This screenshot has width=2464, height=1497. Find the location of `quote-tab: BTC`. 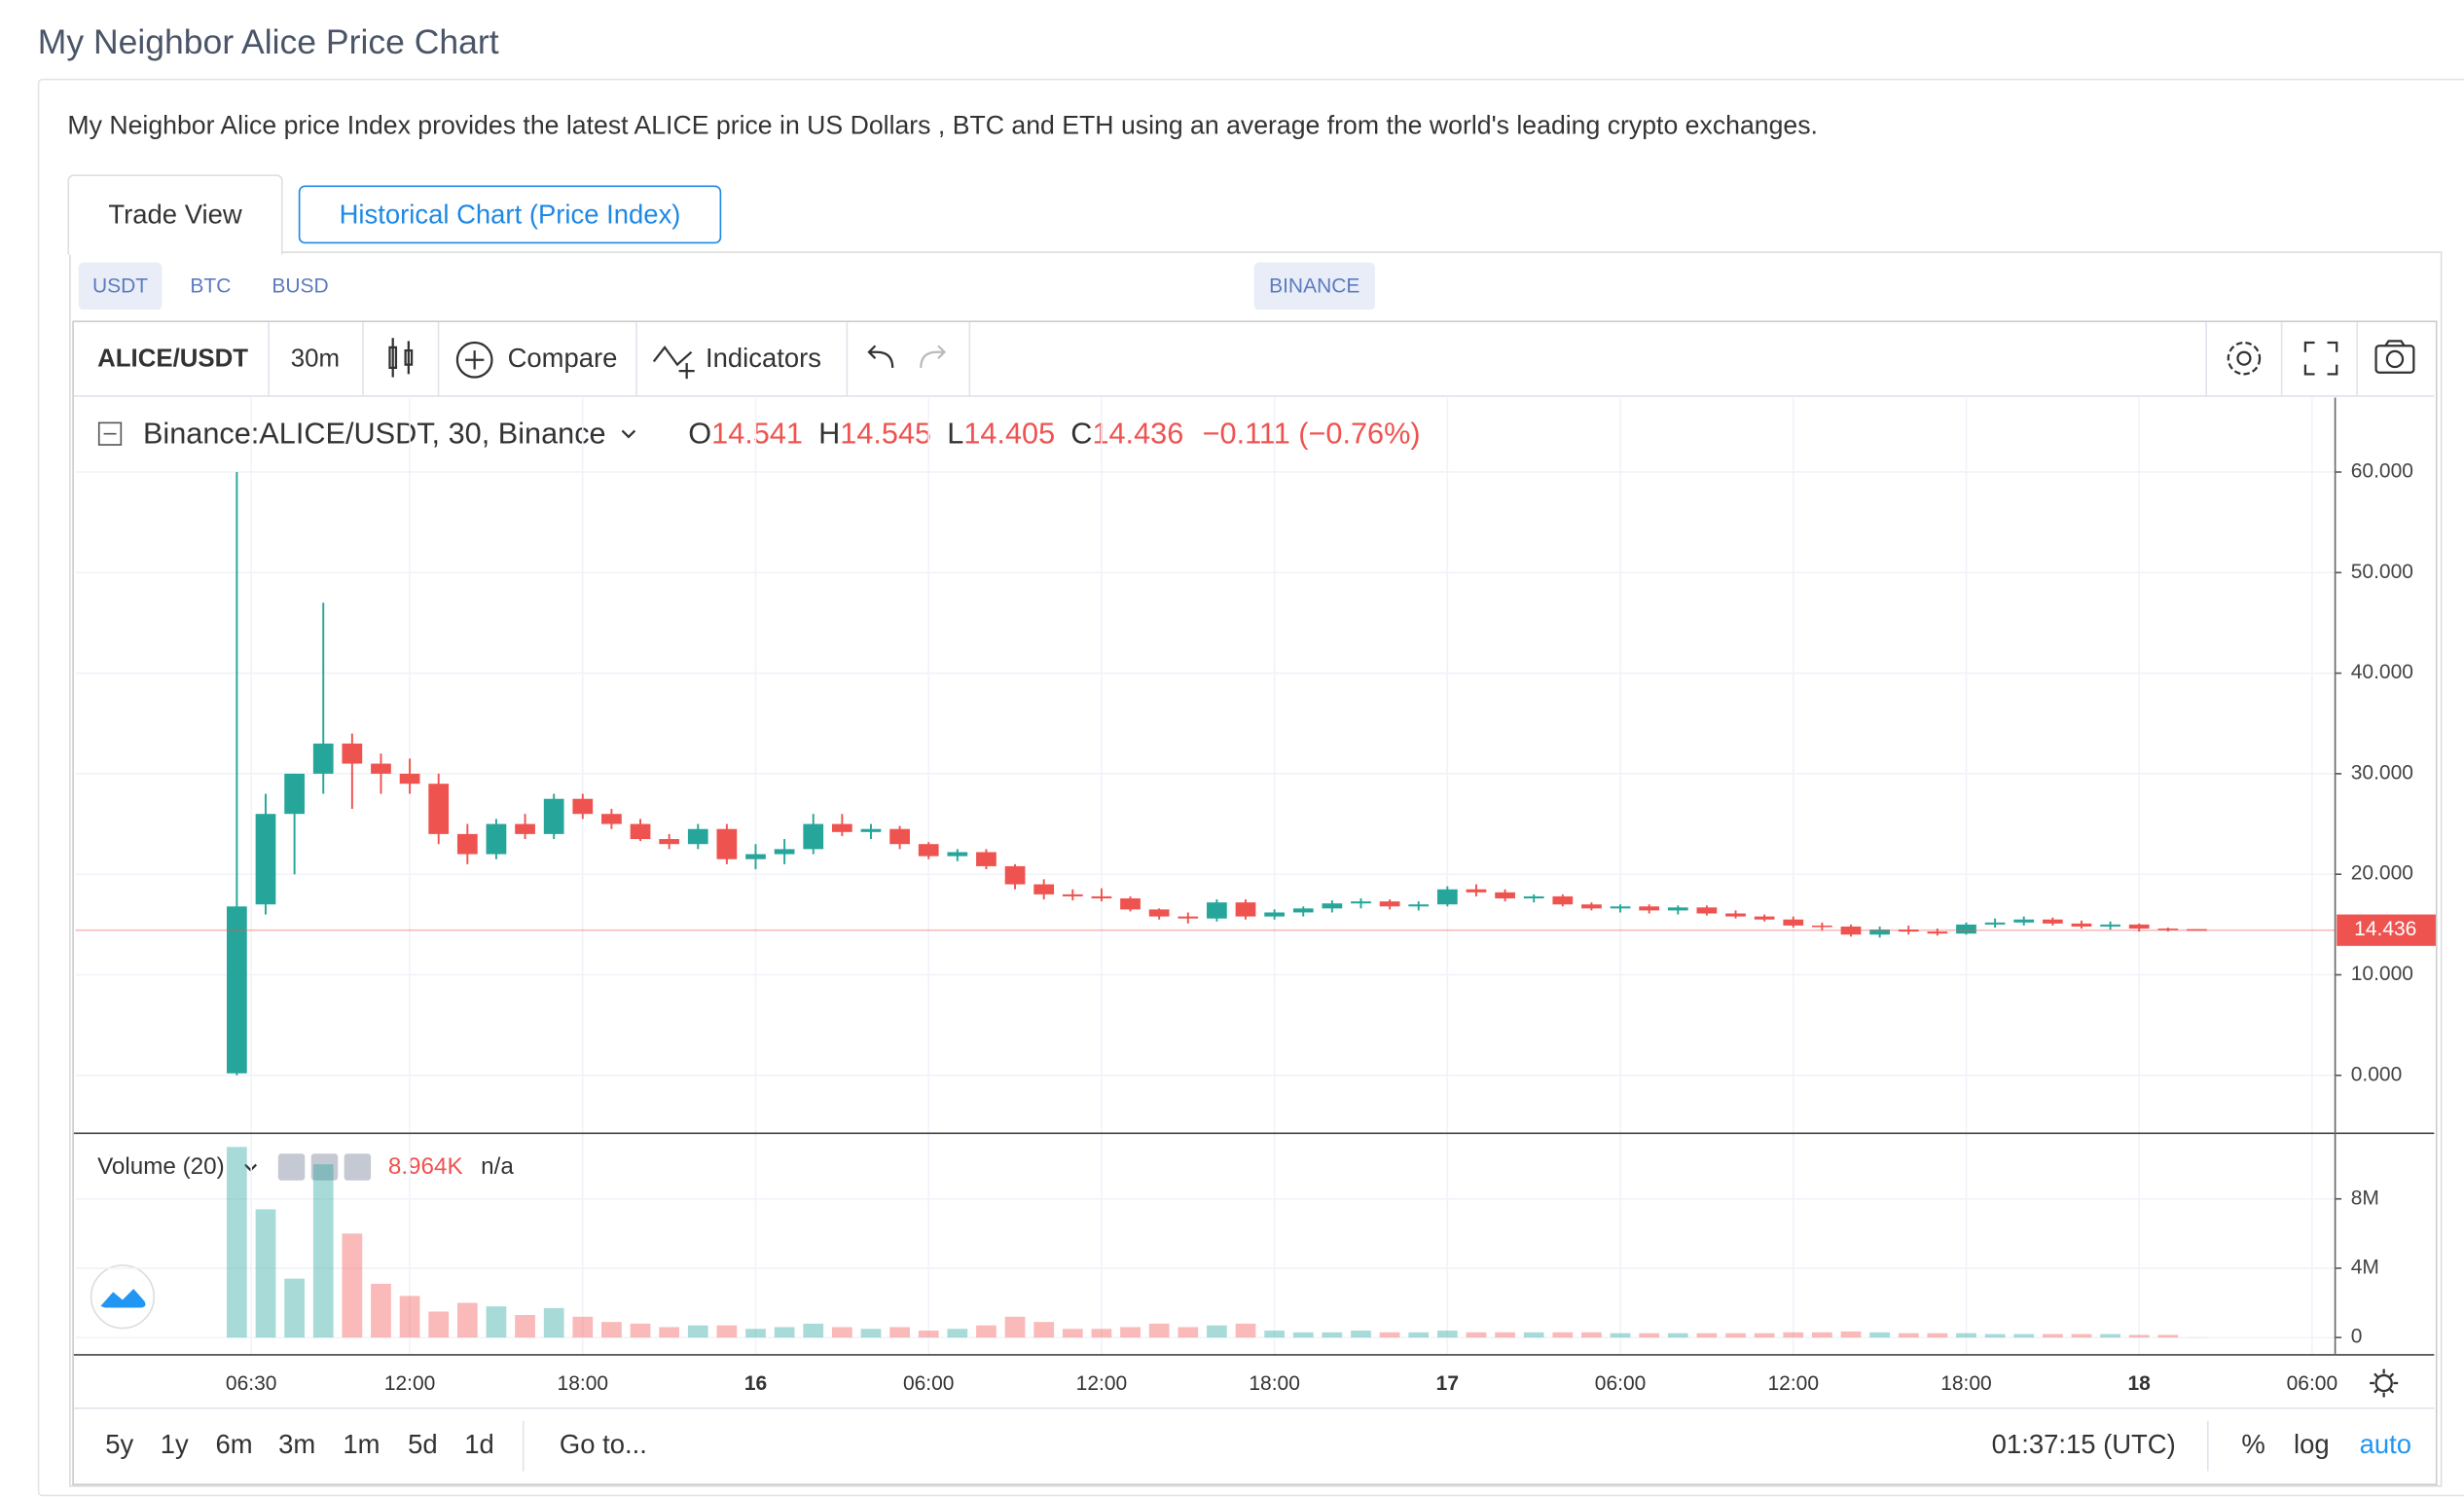

quote-tab: BTC is located at coordinates (211, 285).